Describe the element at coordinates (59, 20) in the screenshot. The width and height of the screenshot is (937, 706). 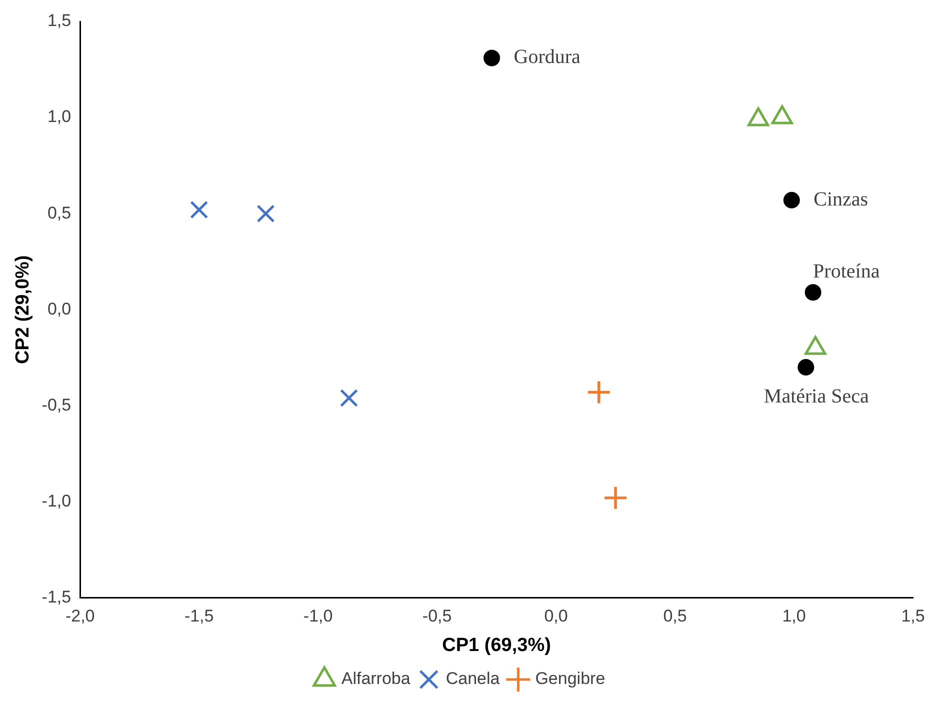
I see `y-tick-label: 1,5` at that location.